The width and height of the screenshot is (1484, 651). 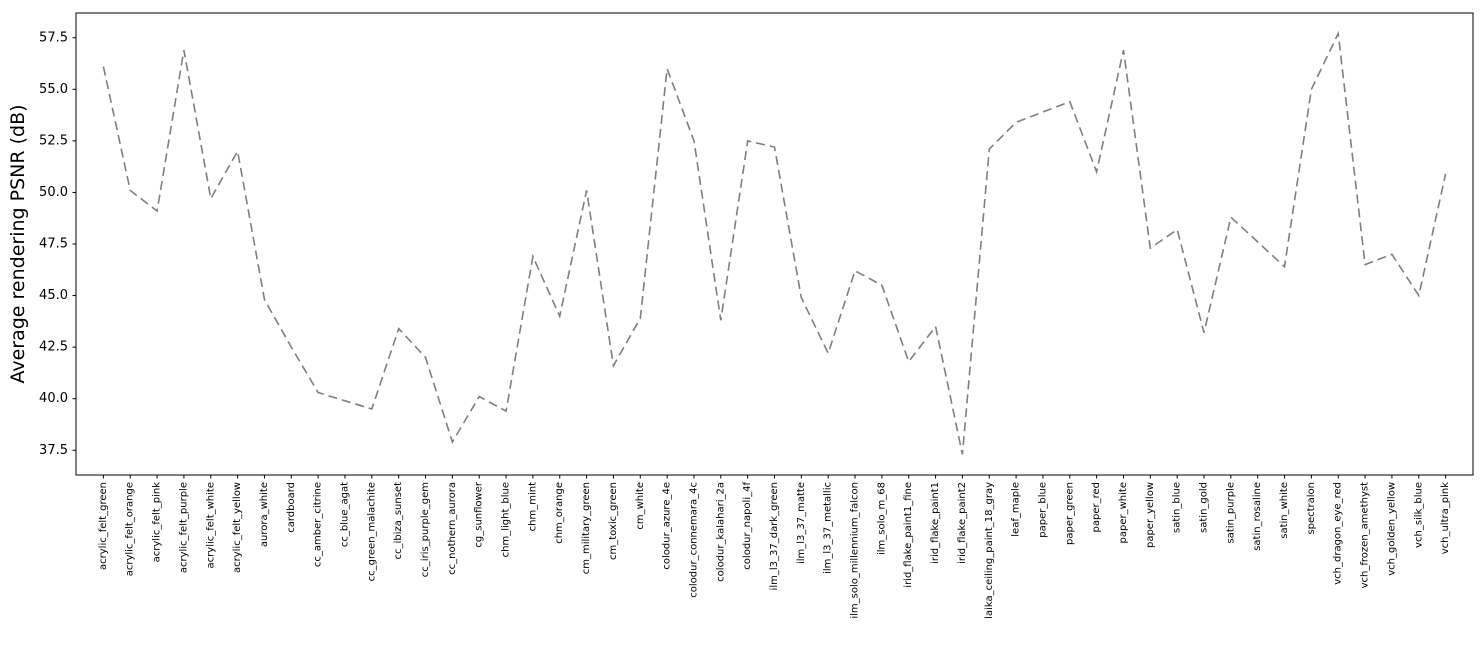 What do you see at coordinates (53, 295) in the screenshot?
I see `y-tick-label: 45.0` at bounding box center [53, 295].